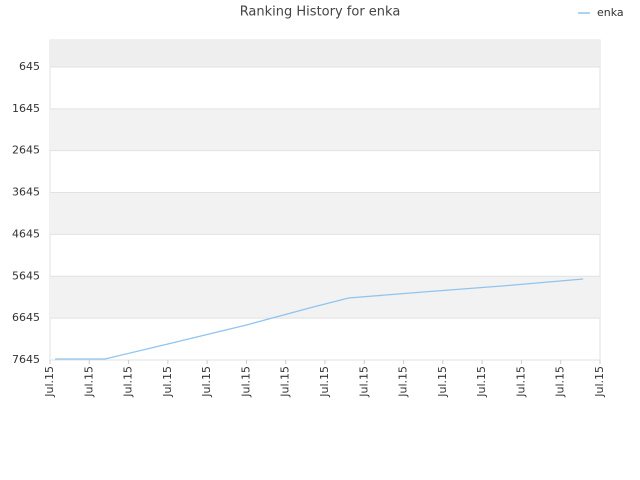  I want to click on chart-title: Ranking History for enka, so click(320, 12).